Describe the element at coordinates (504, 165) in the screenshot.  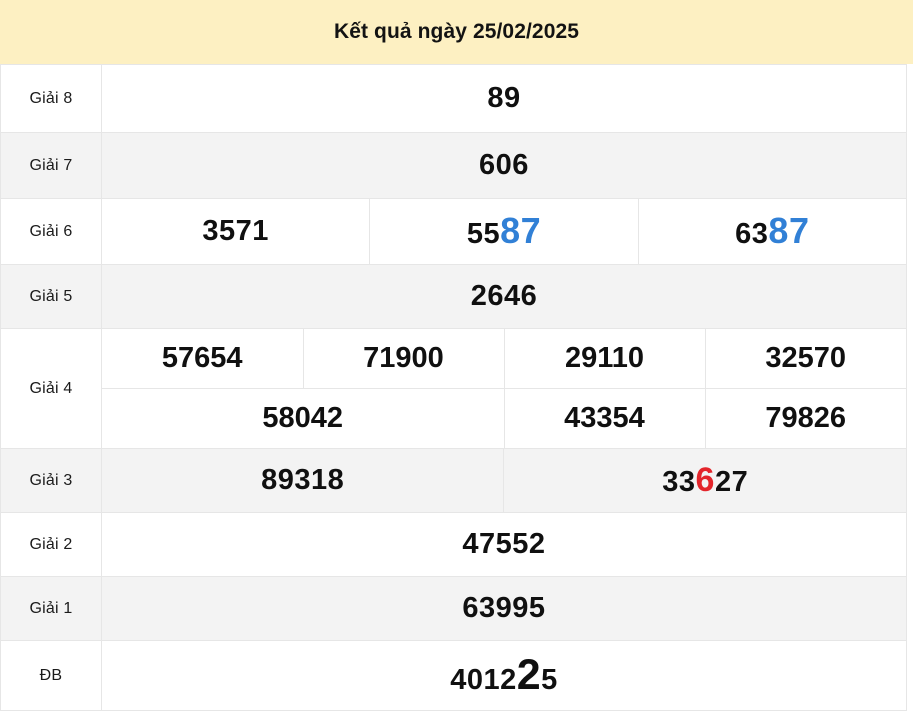
I see `prize-value-7: 606` at that location.